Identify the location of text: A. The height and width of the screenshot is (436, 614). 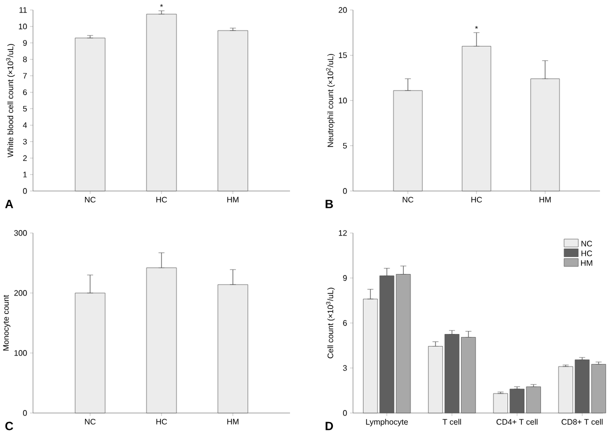
(9, 204).